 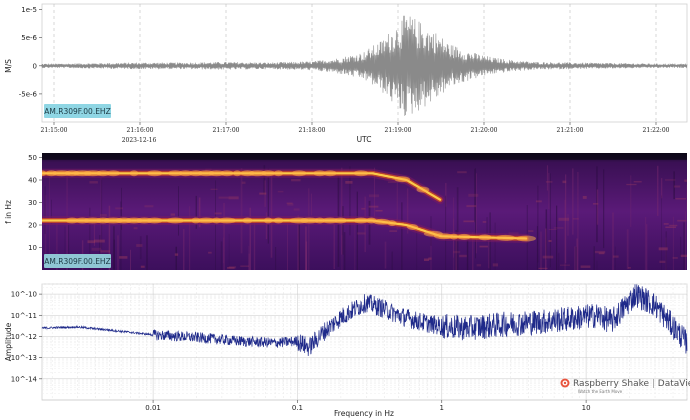 I want to click on waveform-x-tick-label: 21:16:00, so click(x=140, y=130).